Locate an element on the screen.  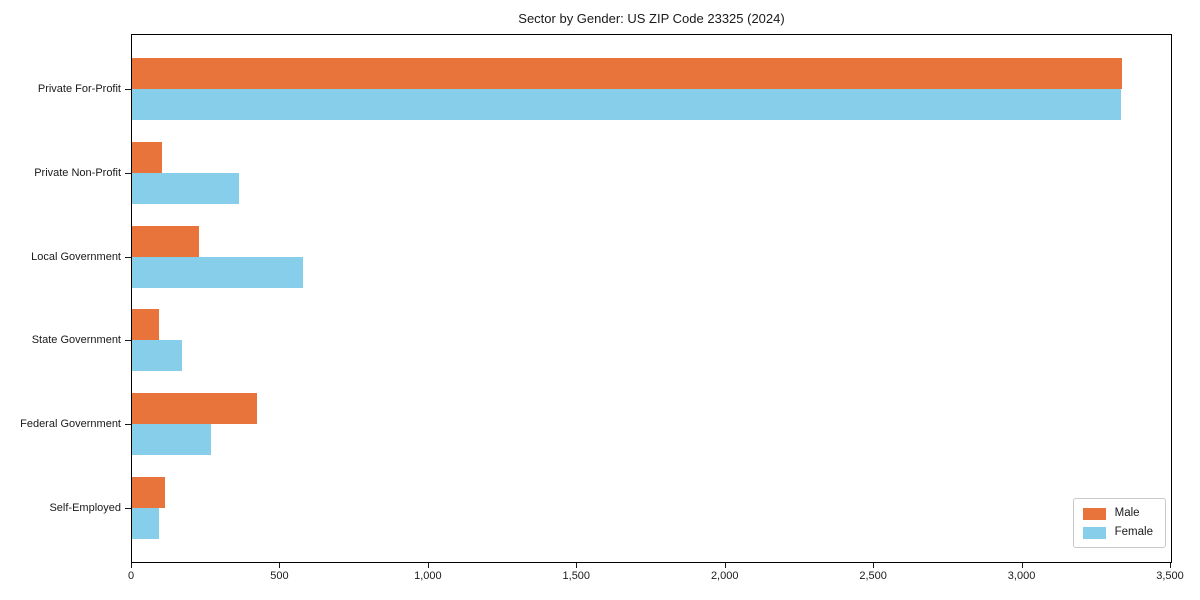
y-tick-label-private-for-profit: Private For-Profit is located at coordinates (79, 88).